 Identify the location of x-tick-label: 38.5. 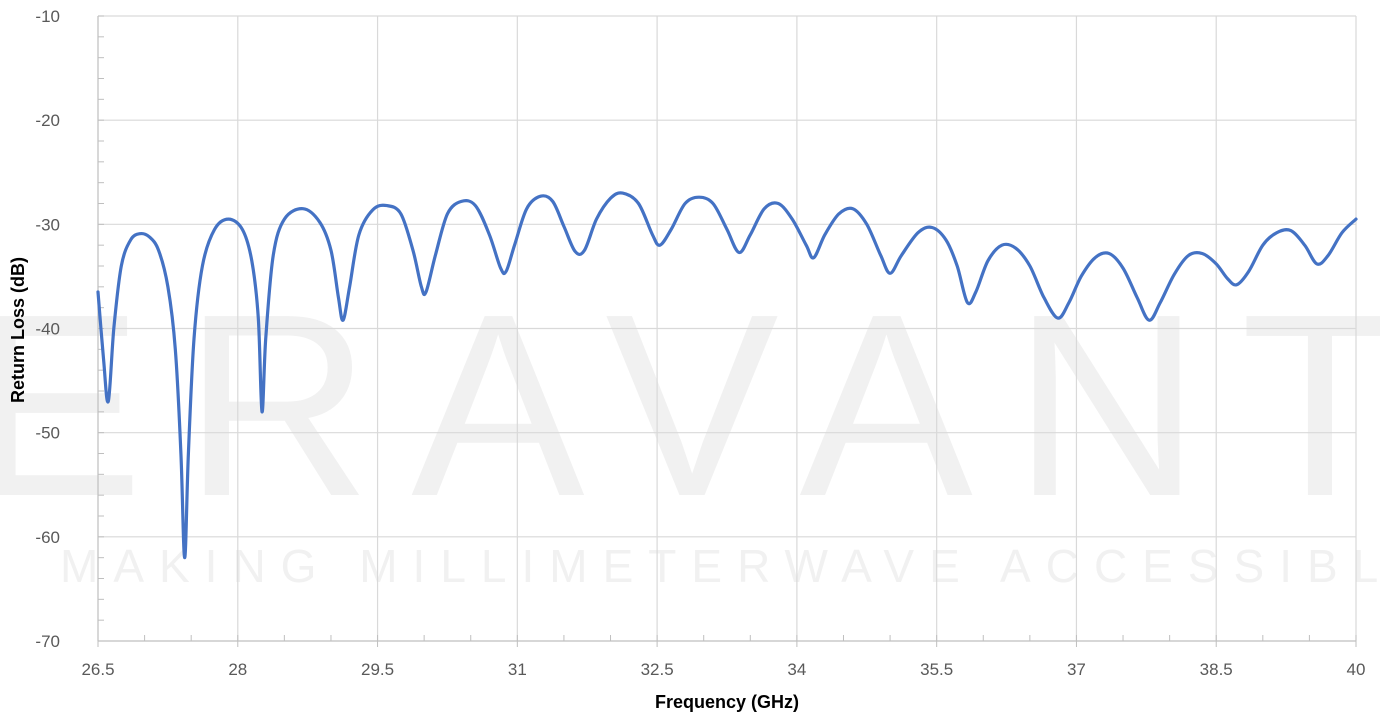
(1216, 669).